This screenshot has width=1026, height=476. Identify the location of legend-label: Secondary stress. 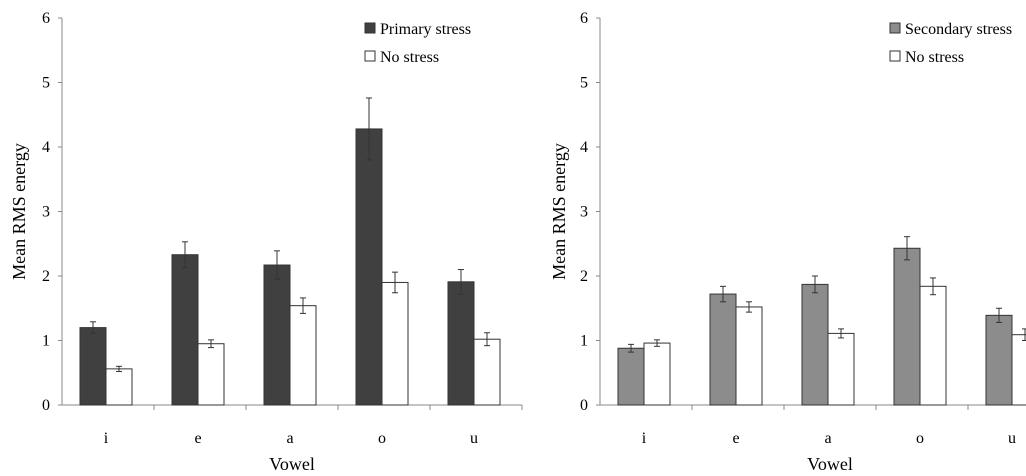
(958, 29).